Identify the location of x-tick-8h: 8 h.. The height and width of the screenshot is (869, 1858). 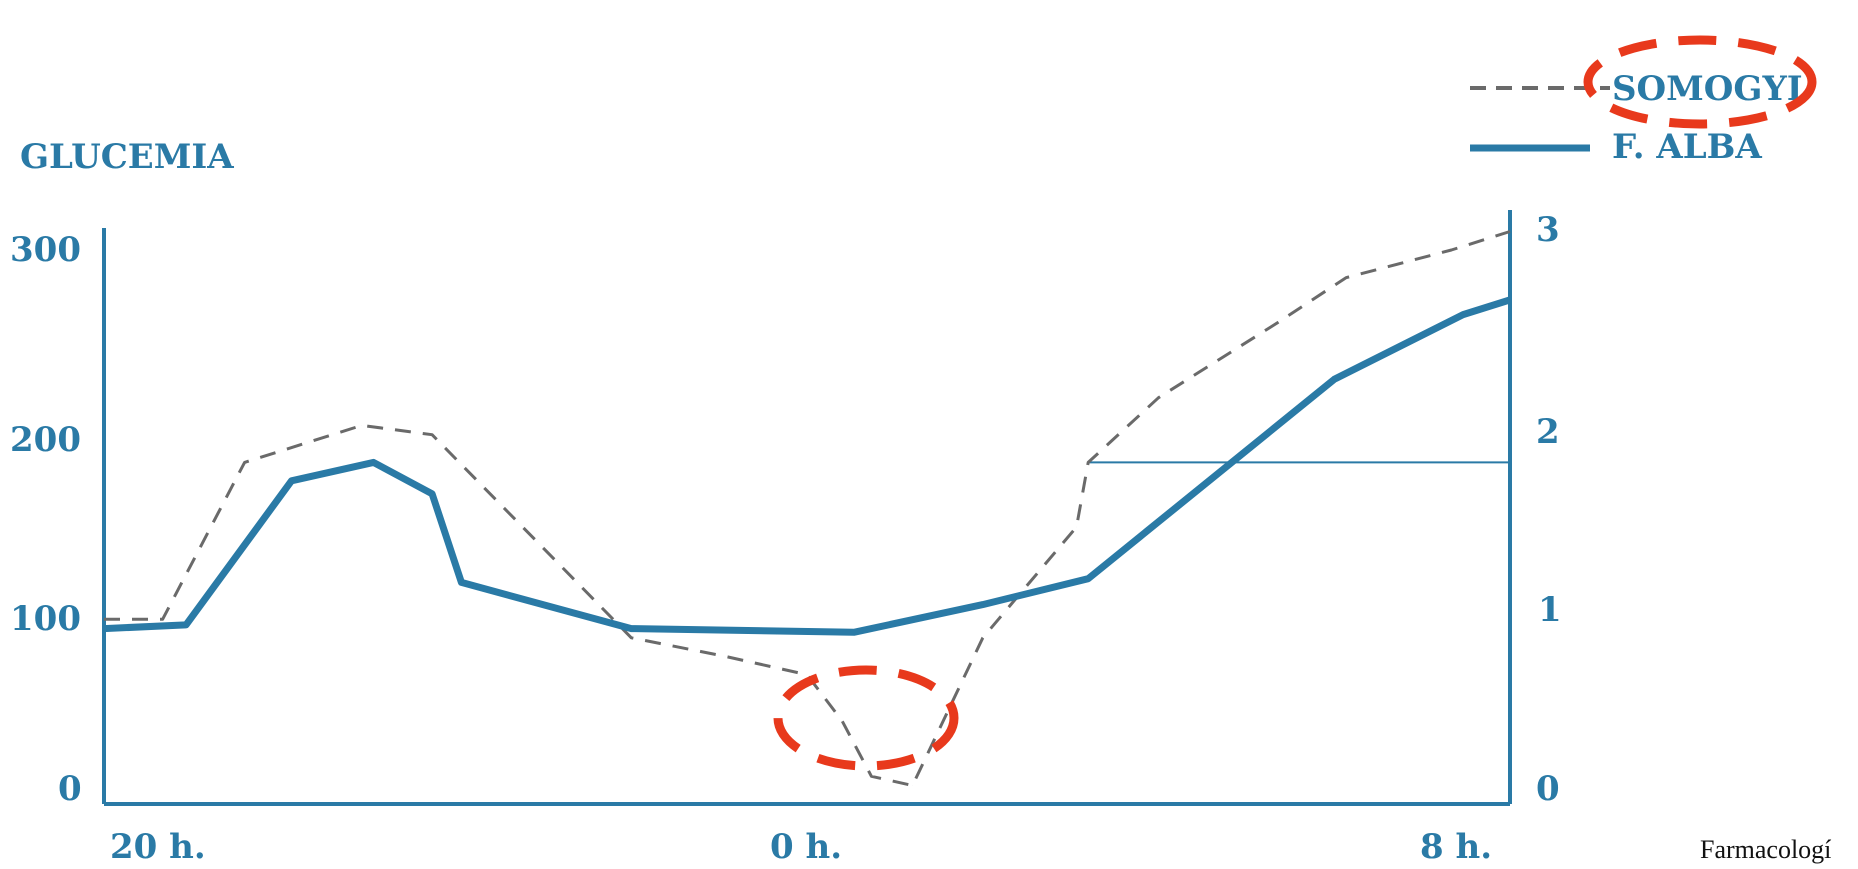
(1456, 847).